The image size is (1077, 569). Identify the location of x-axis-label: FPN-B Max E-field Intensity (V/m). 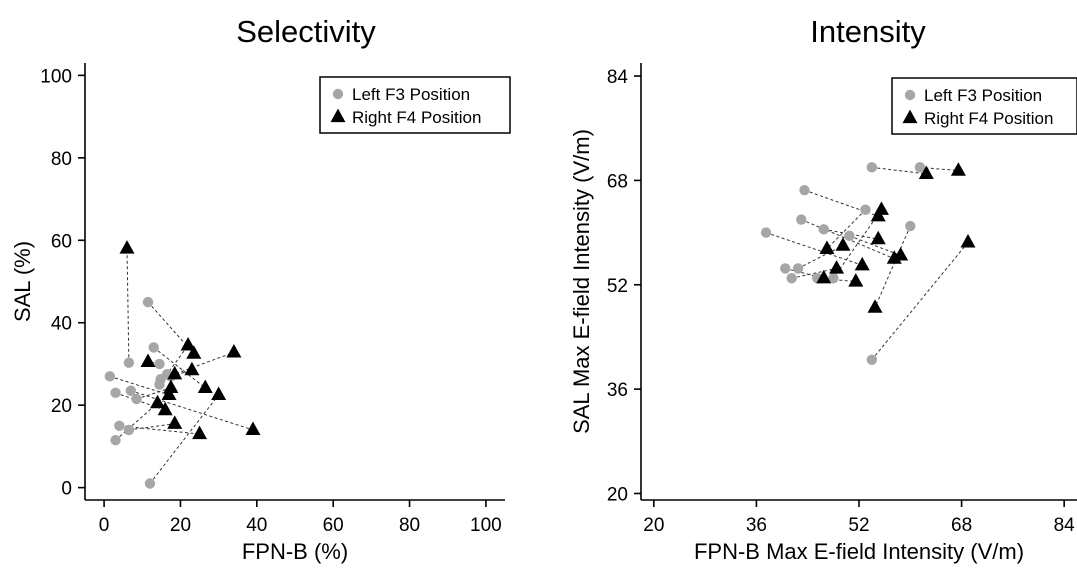
(859, 551).